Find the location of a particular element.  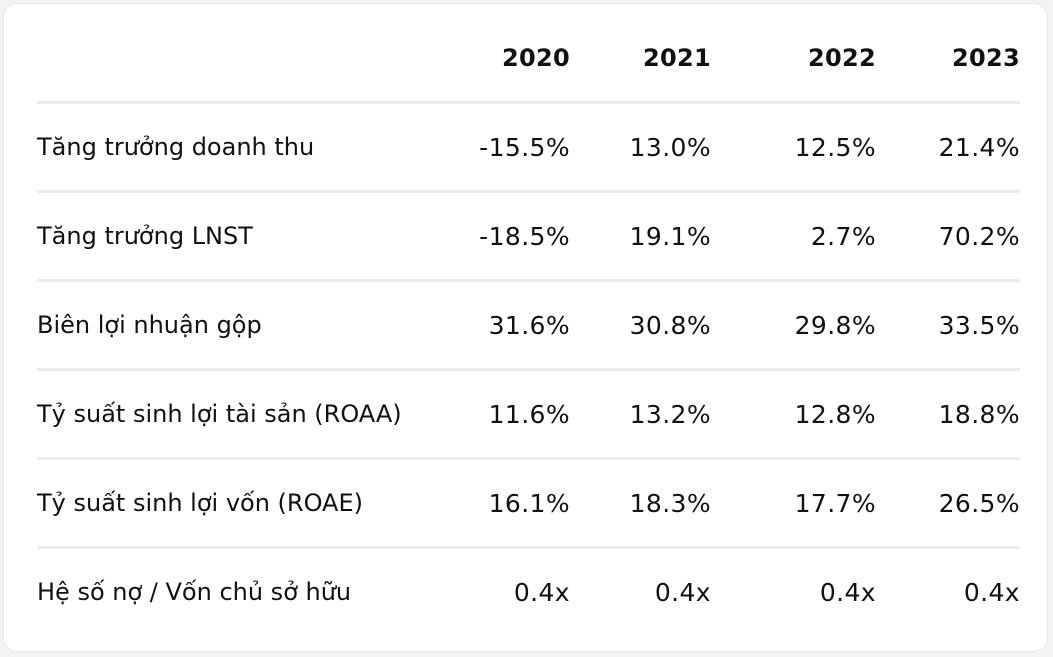

row-label: Tỷ suất sinh lợi tài sản (ROAA) is located at coordinates (237, 414).